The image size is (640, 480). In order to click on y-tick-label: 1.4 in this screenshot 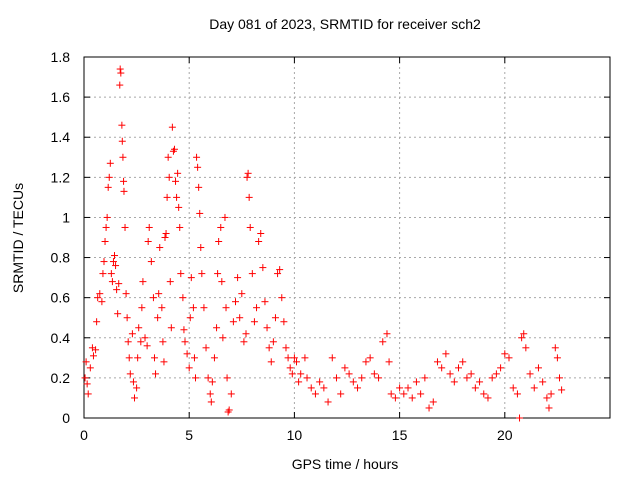, I will do `click(61, 137)`.